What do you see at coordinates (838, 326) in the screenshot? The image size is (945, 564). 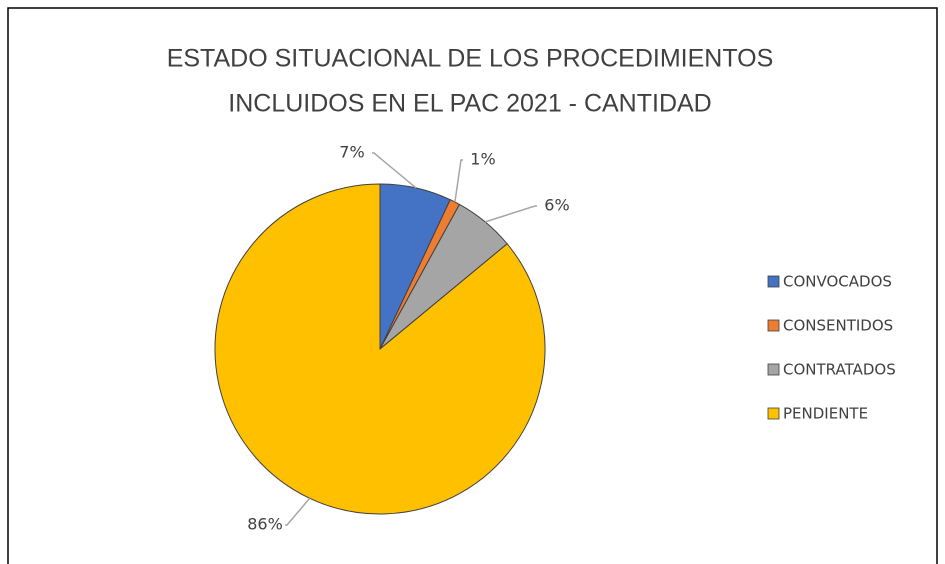 I see `legend-label: CONSENTIDOS` at bounding box center [838, 326].